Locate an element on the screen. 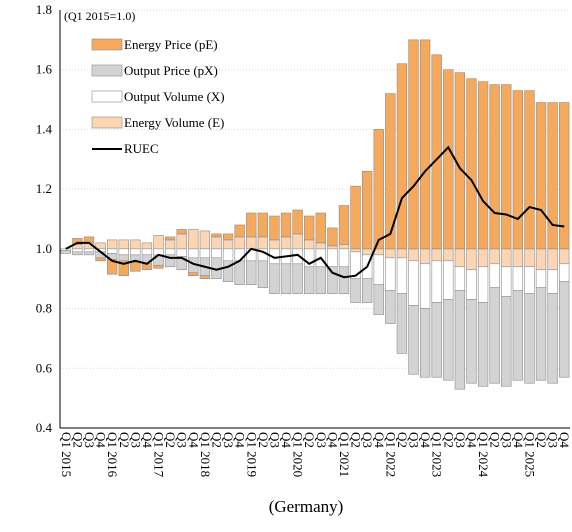 The image size is (572, 532). y-tick-label: 0.4 is located at coordinates (44, 427).